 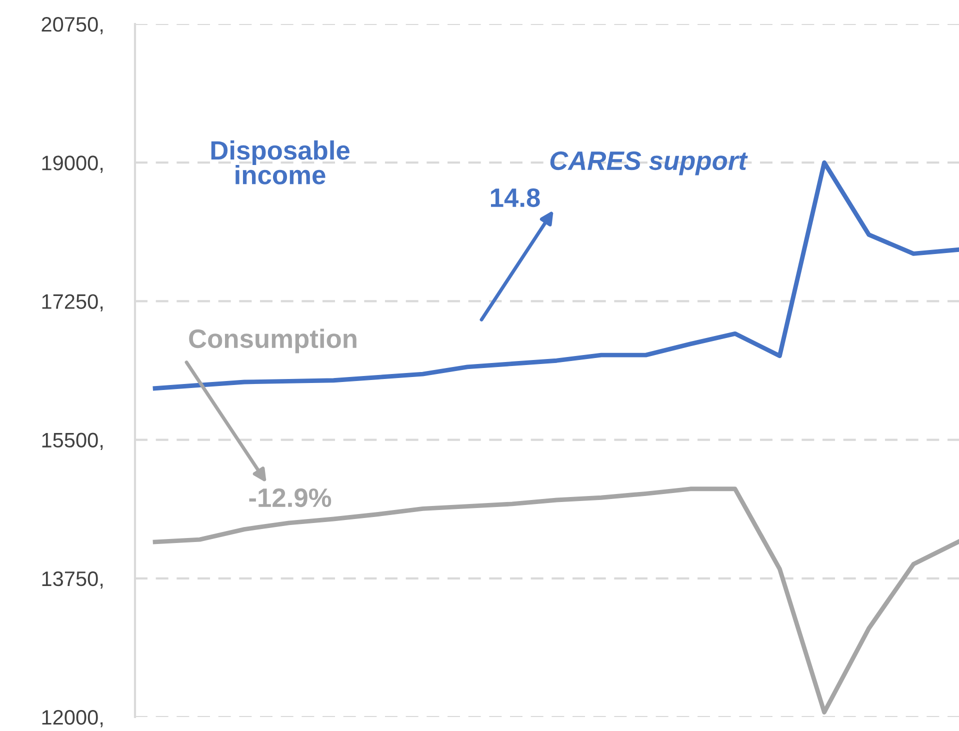 I want to click on y-tick-label: 17250,, so click(x=72, y=303).